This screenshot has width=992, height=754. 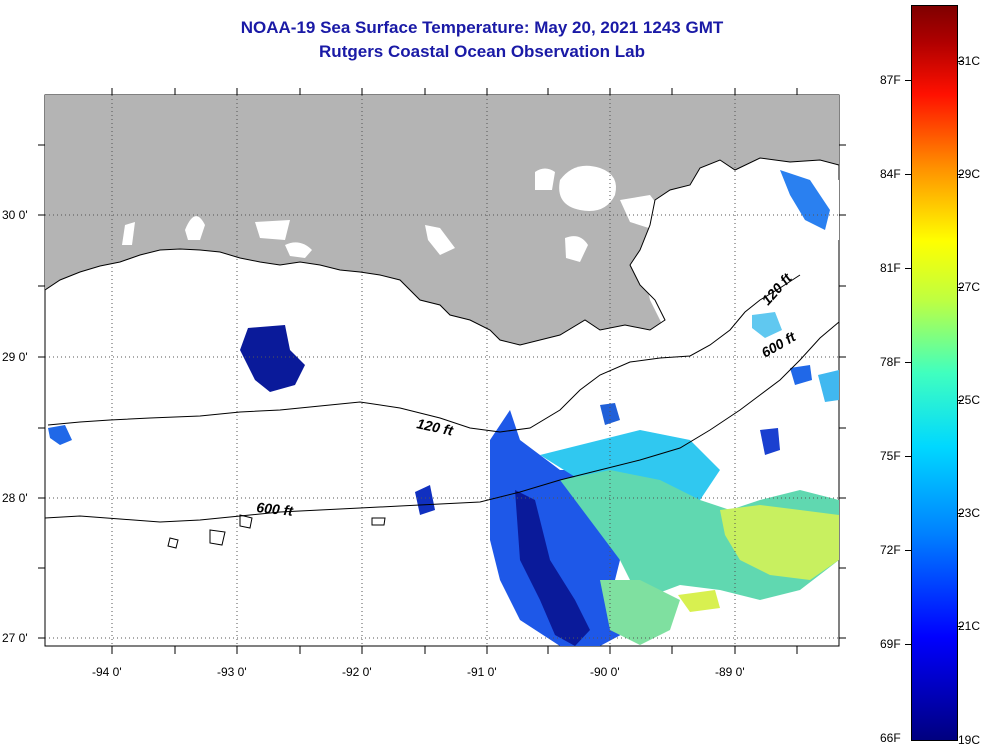 What do you see at coordinates (969, 174) in the screenshot?
I see `colorbar-c-label: 29C` at bounding box center [969, 174].